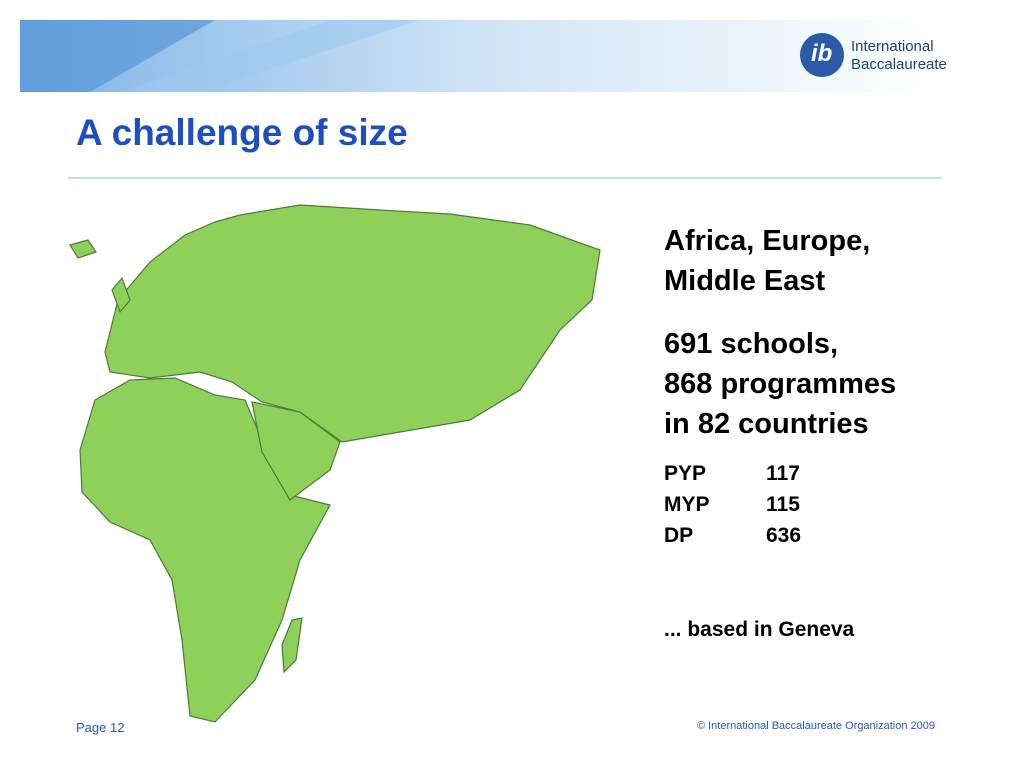  What do you see at coordinates (679, 535) in the screenshot?
I see `programme-name: DP` at bounding box center [679, 535].